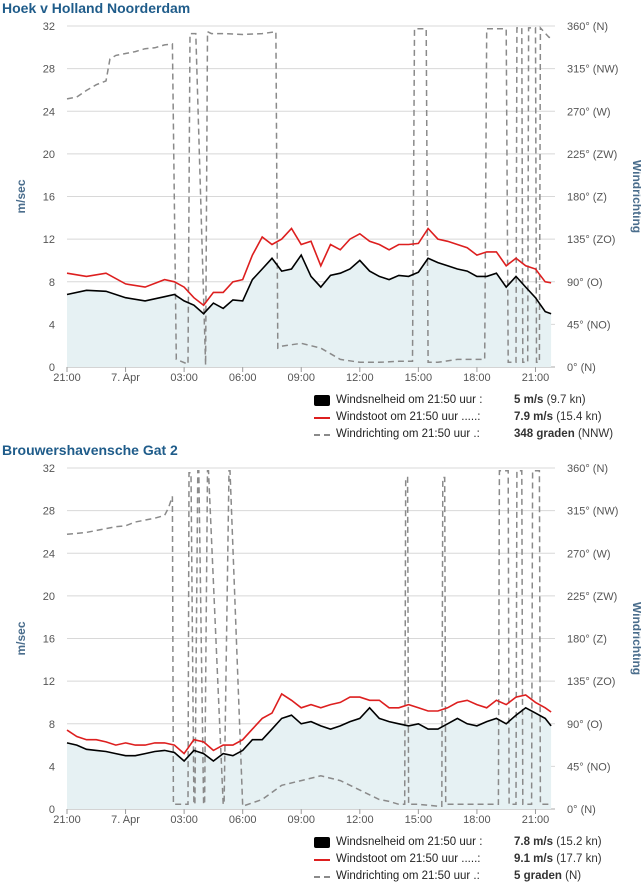  I want to click on legend-value: 7.8 m/s (15.2 kn), so click(558, 842).